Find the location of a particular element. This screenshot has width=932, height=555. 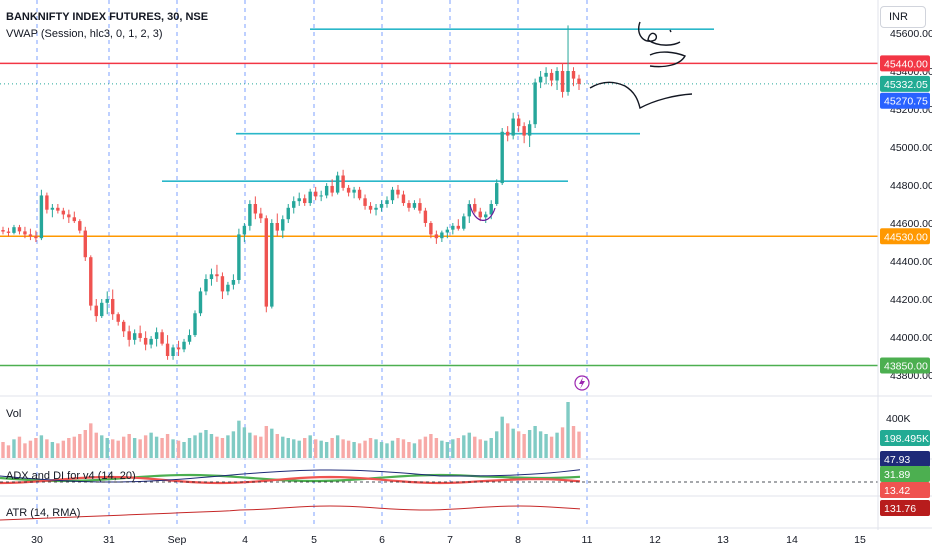

volume-bars is located at coordinates (291, 430).